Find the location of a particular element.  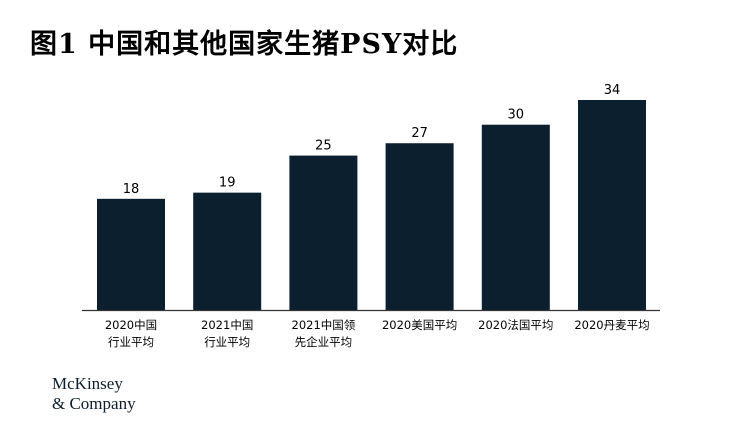

logo-line-2: & Company is located at coordinates (94, 403).